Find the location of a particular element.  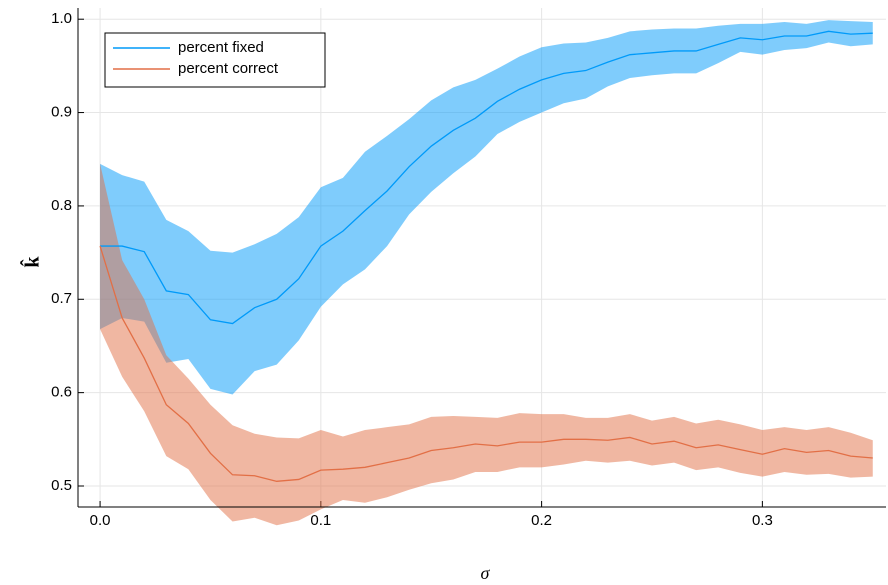

legend-label: percent correct is located at coordinates (228, 68).